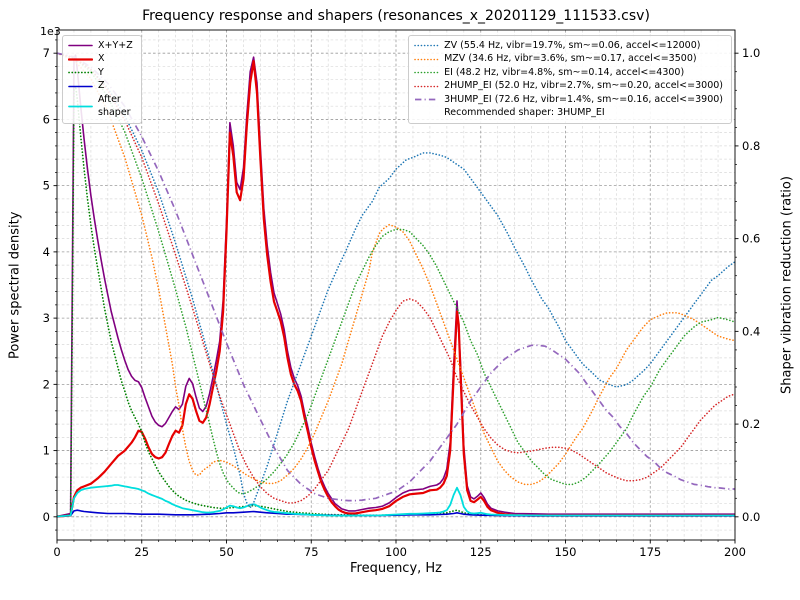 The height and width of the screenshot is (600, 800). What do you see at coordinates (787, 285) in the screenshot?
I see `y-axis-right-label: Shaper vibration reduction (ratio)` at bounding box center [787, 285].